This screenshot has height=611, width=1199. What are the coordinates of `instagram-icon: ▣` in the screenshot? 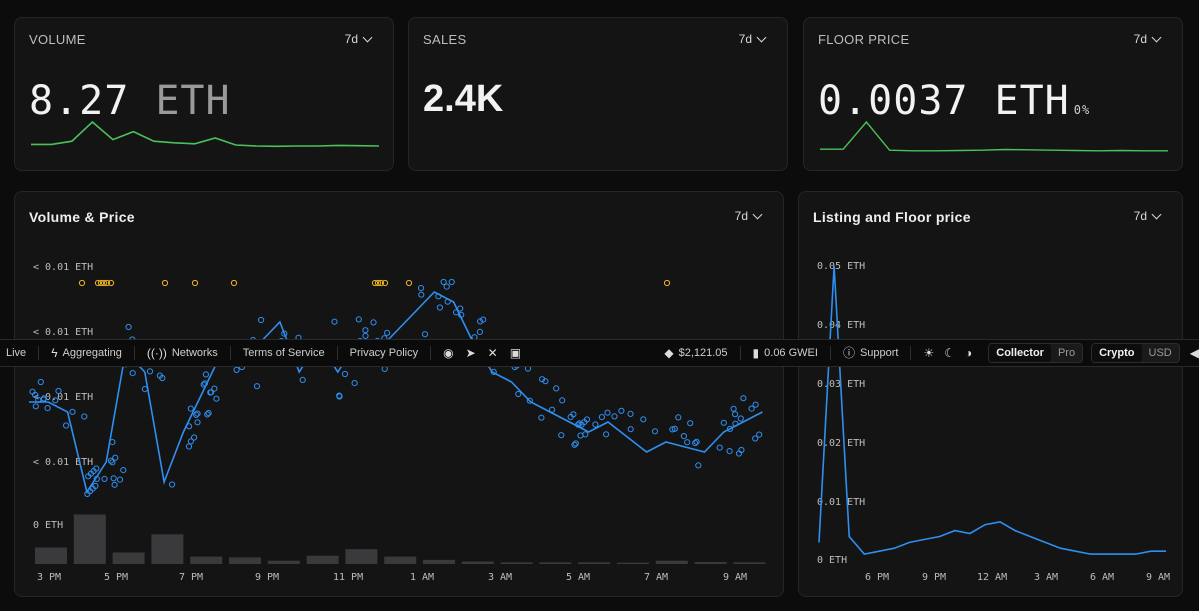 It's located at (515, 353).